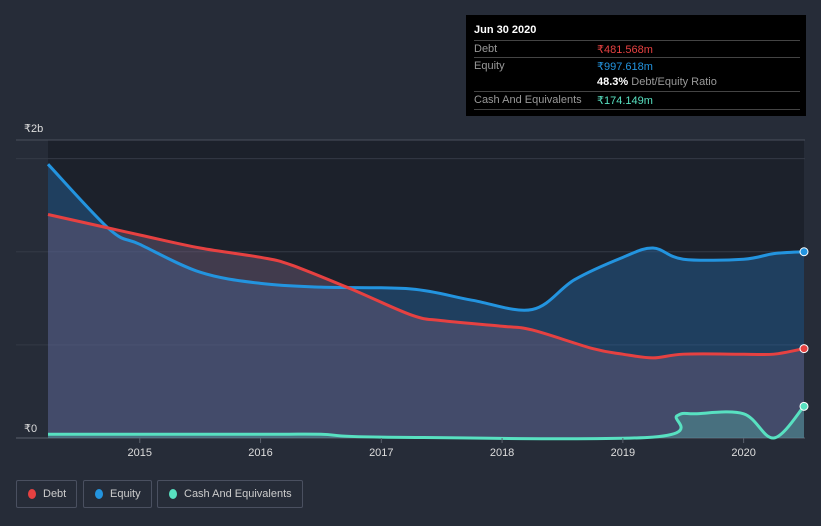 The image size is (821, 526). What do you see at coordinates (489, 66) in the screenshot?
I see `equity-label: Equity` at bounding box center [489, 66].